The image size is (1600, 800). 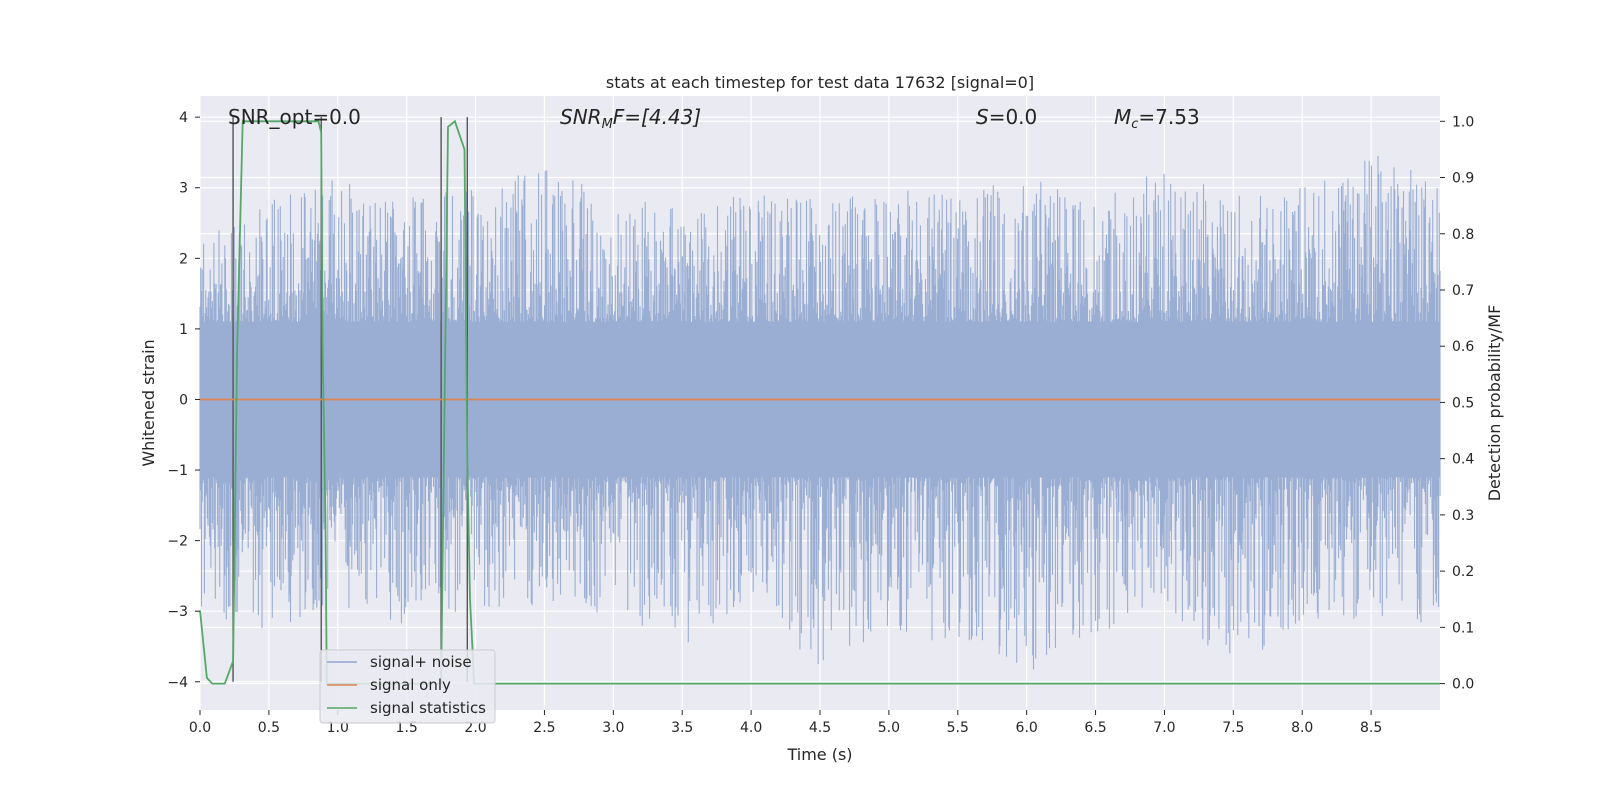 What do you see at coordinates (338, 728) in the screenshot?
I see `x-tick-label: 1.0` at bounding box center [338, 728].